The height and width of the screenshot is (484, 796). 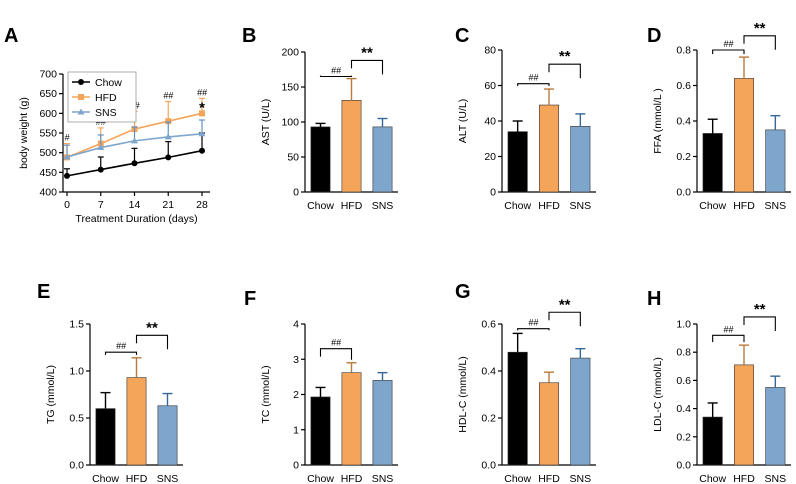 I want to click on panel-g-y-tick-label: 0.0, so click(x=488, y=466).